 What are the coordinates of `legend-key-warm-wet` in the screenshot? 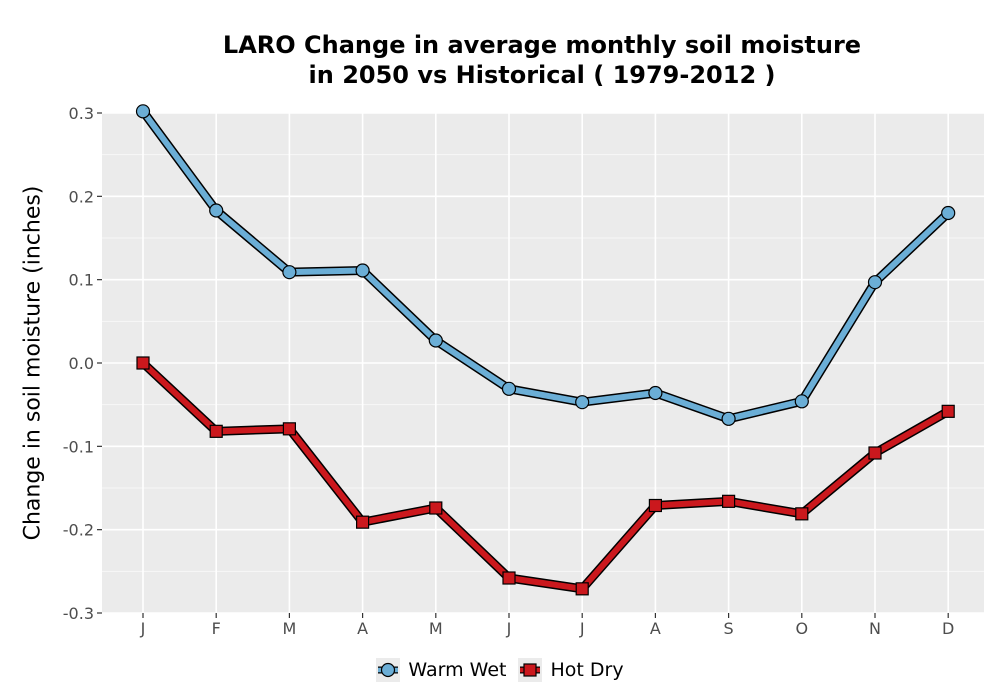 It's located at (388, 670).